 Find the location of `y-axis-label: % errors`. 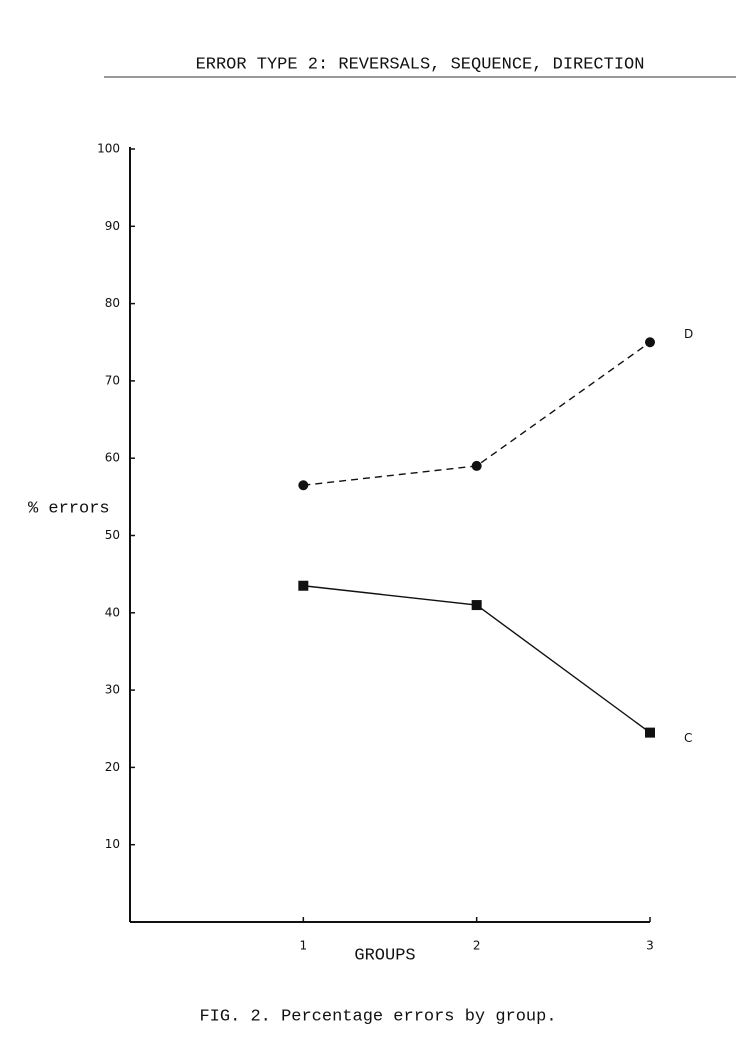

y-axis-label: % errors is located at coordinates (69, 508).